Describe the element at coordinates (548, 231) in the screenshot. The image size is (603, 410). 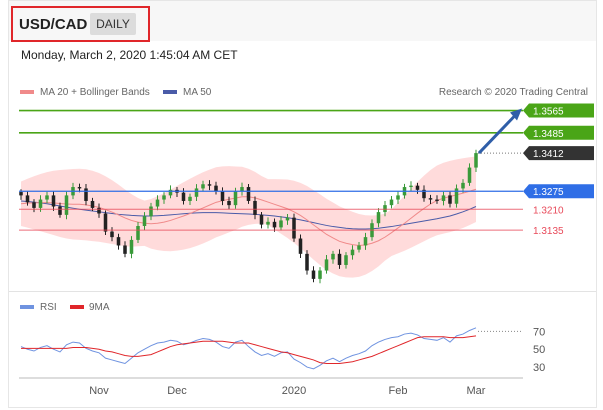
I see `support-level-label: 1.3135` at that location.